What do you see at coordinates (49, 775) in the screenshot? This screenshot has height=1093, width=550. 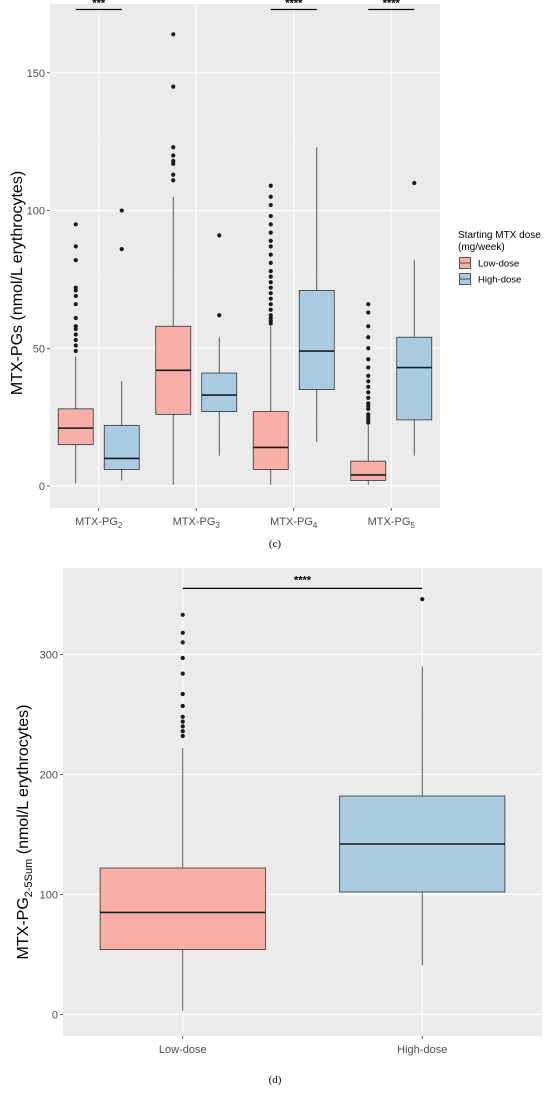 I see `y-tick-label: 200` at bounding box center [49, 775].